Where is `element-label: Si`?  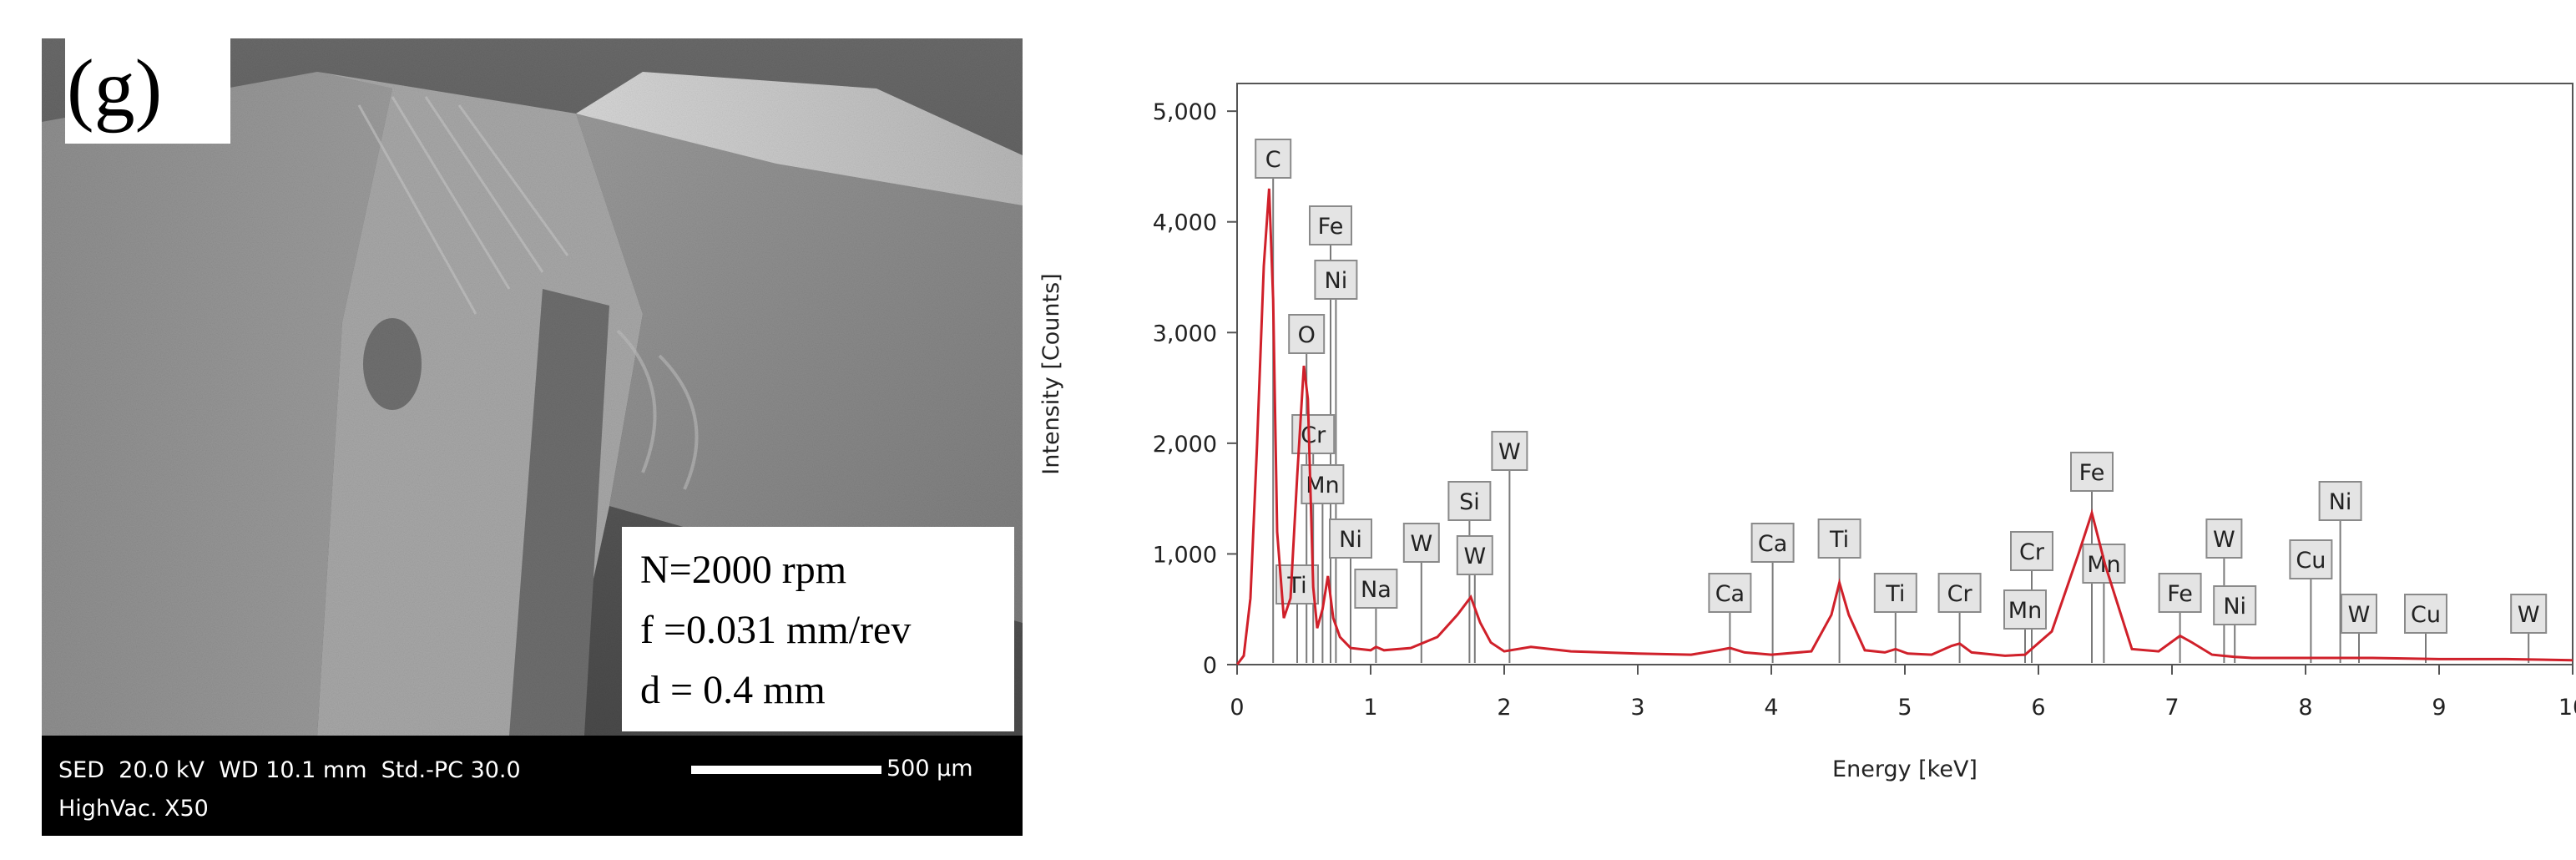 element-label: Si is located at coordinates (1469, 502).